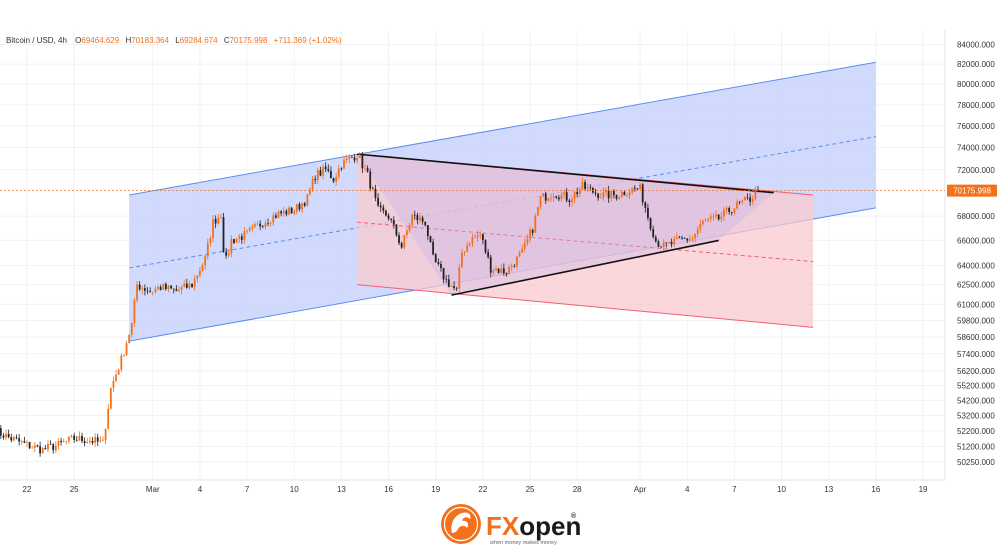 The height and width of the screenshot is (549, 1000). I want to click on time-axis: 22 25 Mar 4 7 10 13 16 19 22 25 28 Apr 4 7 10 13 16 19, so click(475, 489).